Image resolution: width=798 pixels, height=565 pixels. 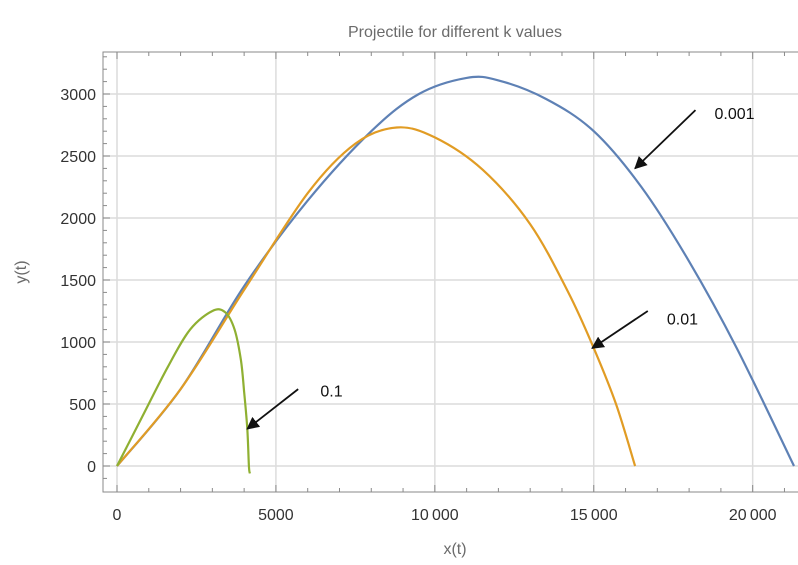 I want to click on annotation-label-0-01: 0.01, so click(x=682, y=320).